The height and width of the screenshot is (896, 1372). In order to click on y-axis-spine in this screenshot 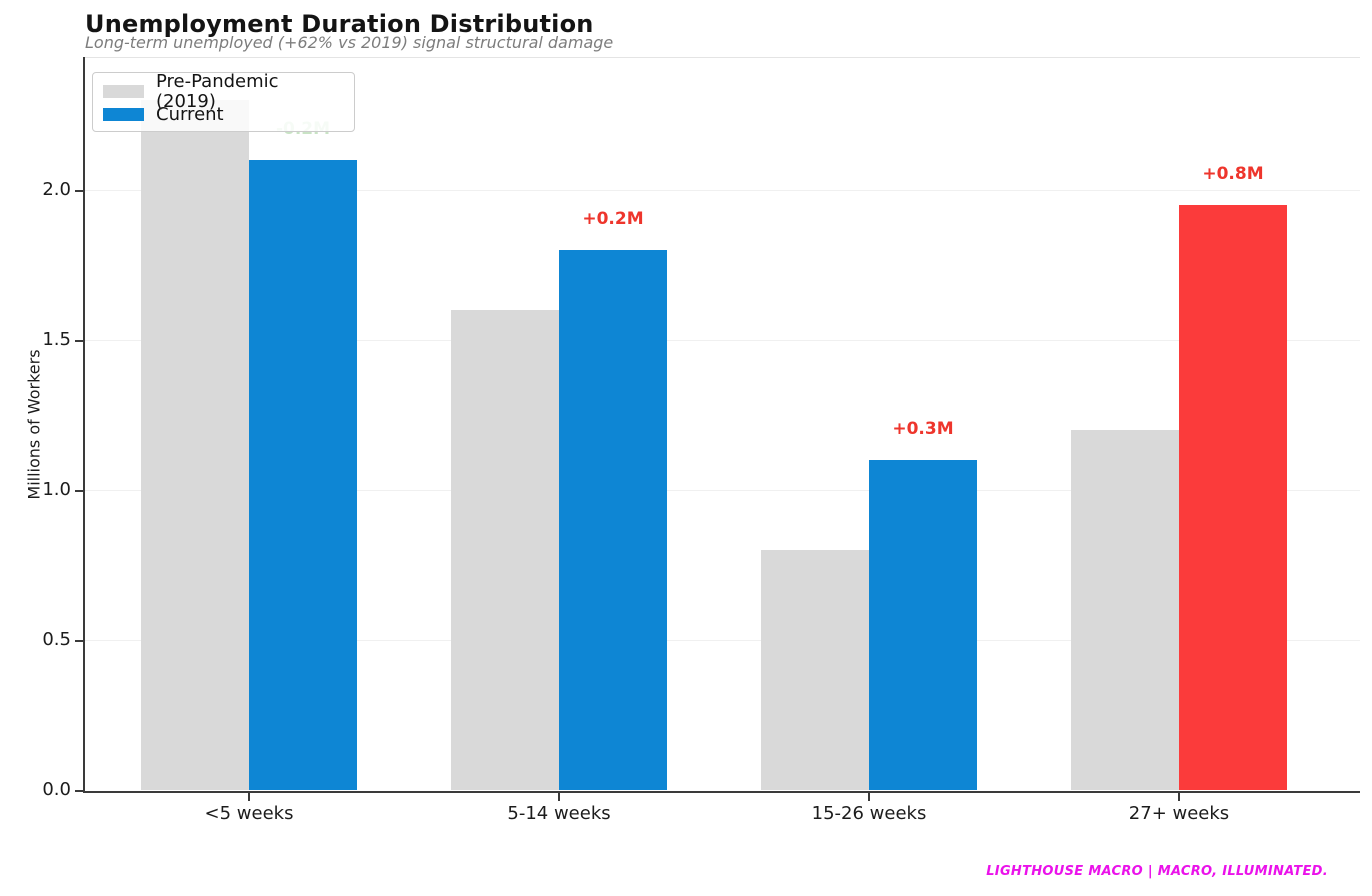, I will do `click(84, 425)`.